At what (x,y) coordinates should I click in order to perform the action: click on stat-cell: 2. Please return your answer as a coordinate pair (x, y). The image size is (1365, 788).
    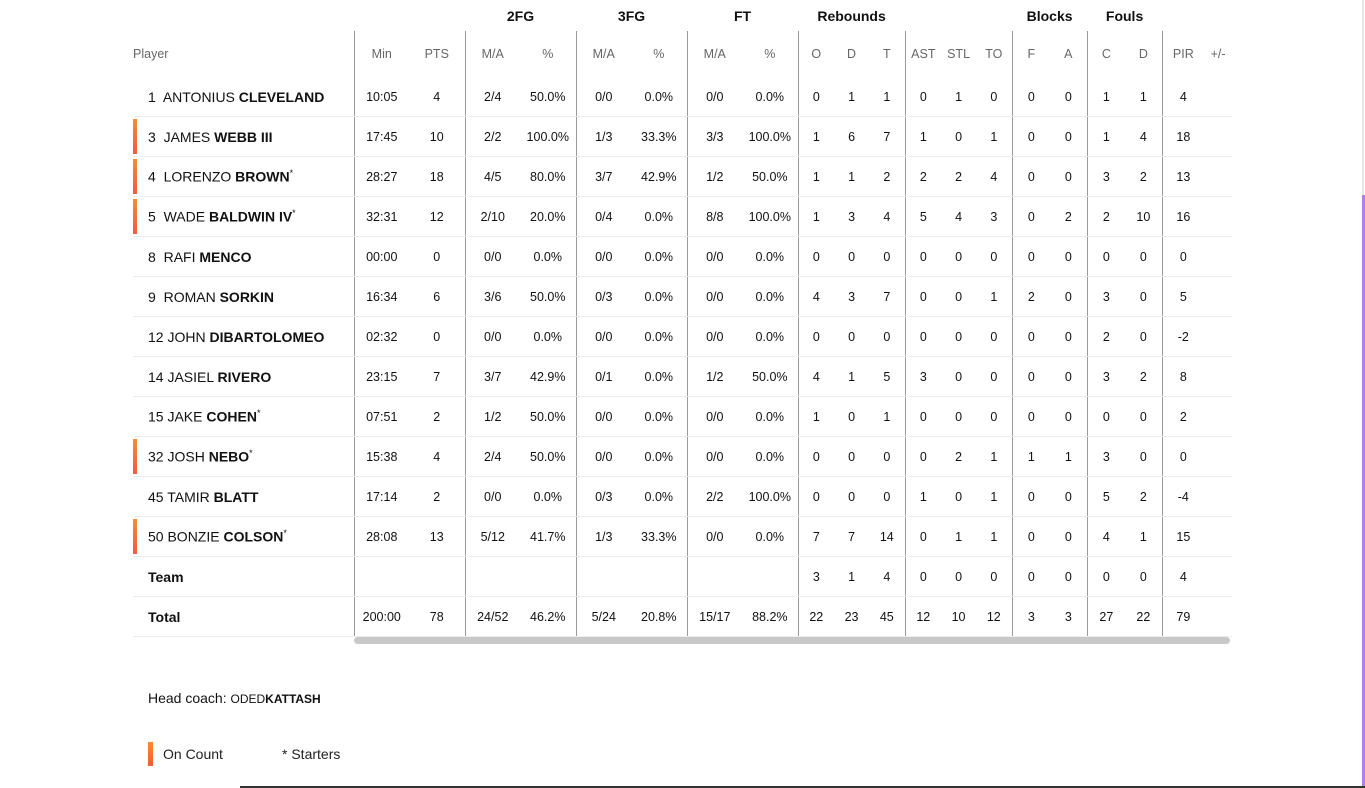
    Looking at the image, I should click on (887, 176).